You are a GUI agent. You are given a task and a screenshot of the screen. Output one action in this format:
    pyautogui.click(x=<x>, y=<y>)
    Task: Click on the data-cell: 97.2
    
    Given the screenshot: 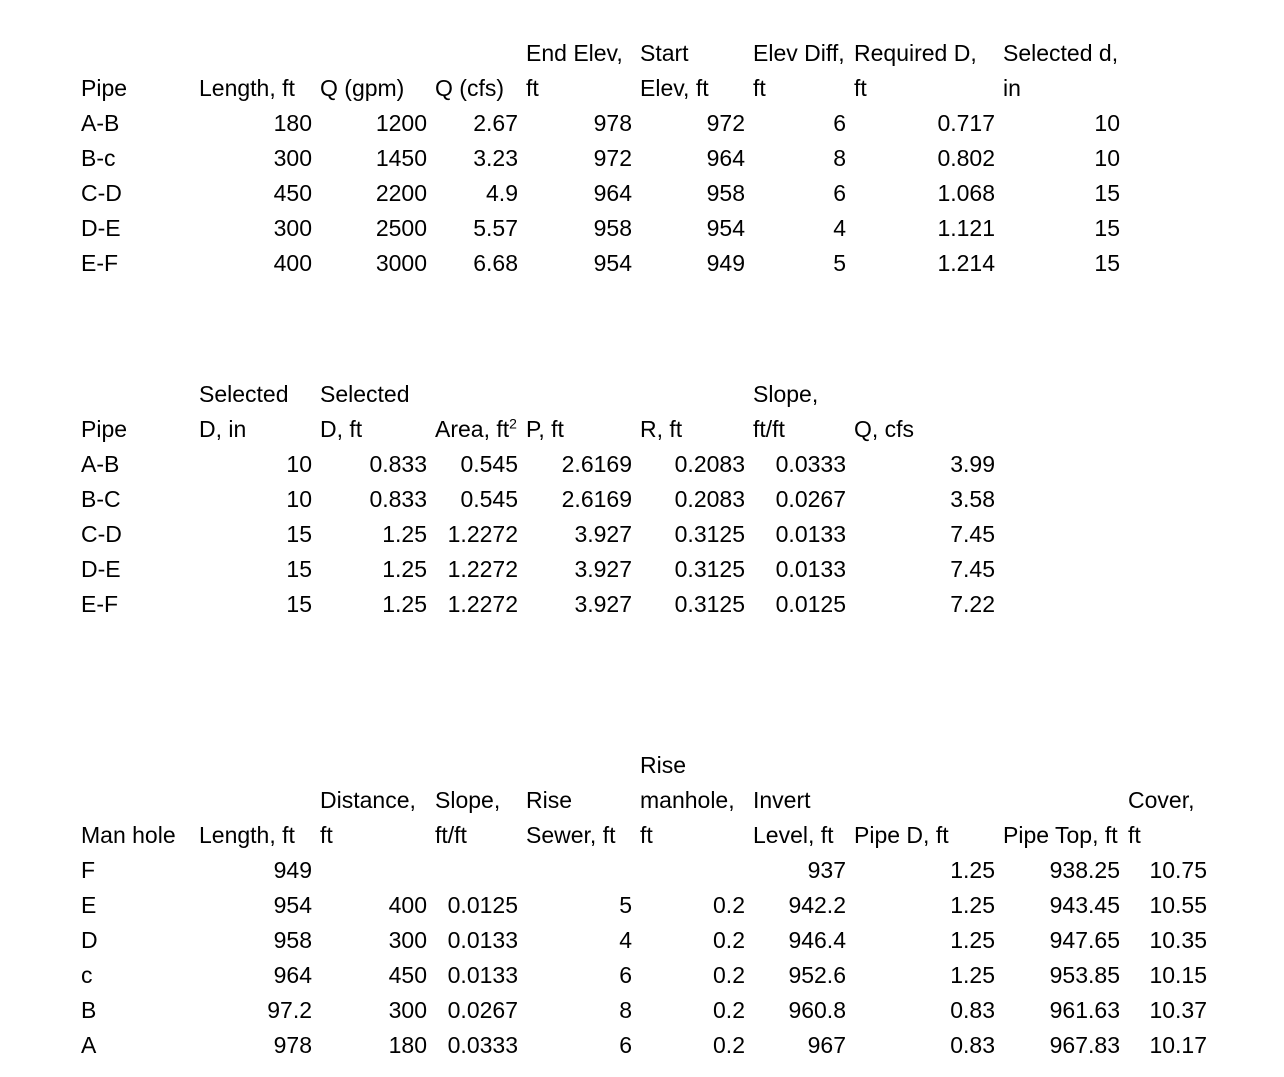 What is the action you would take?
    pyautogui.click(x=289, y=1010)
    